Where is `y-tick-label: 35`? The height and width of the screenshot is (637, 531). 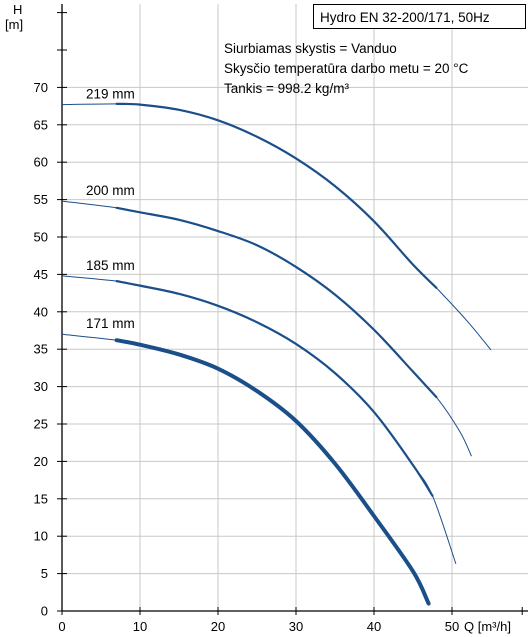
y-tick-label: 35 is located at coordinates (41, 349).